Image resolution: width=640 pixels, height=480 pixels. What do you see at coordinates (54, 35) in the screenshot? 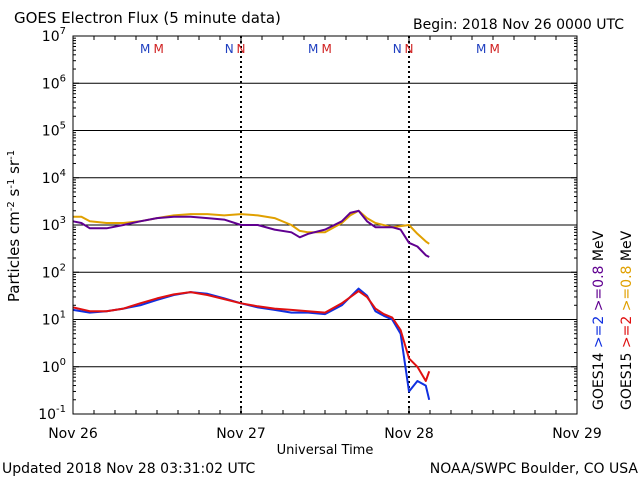
I see `y-tick-label: 10⁷` at bounding box center [54, 35].